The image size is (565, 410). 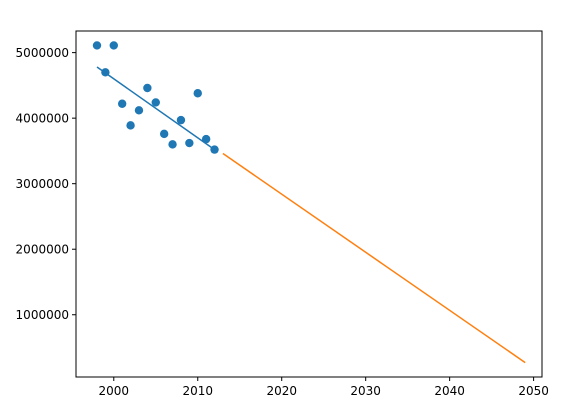 I want to click on x-tick-label: 2000, so click(x=114, y=391).